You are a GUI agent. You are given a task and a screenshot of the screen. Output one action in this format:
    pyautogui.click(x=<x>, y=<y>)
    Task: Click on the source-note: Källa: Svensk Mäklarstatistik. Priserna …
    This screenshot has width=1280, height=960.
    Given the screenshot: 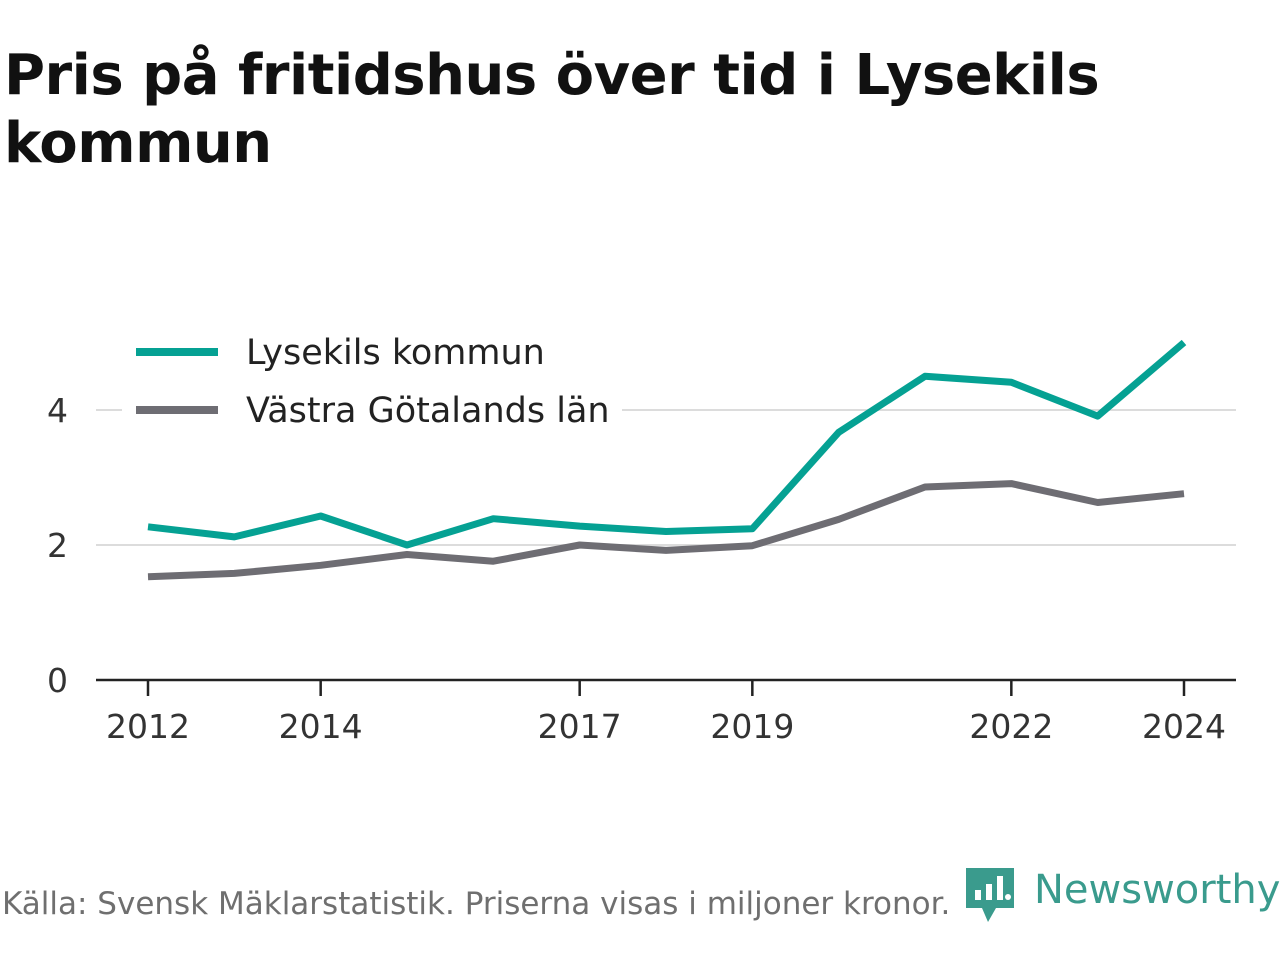 What is the action you would take?
    pyautogui.click(x=476, y=904)
    